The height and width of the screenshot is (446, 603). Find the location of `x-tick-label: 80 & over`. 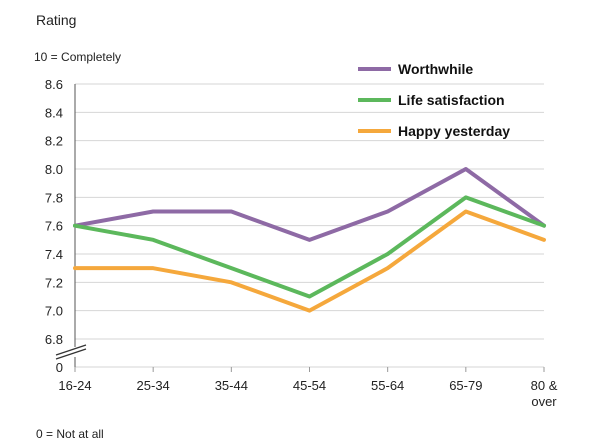

x-tick-label: 80 & over is located at coordinates (544, 393).